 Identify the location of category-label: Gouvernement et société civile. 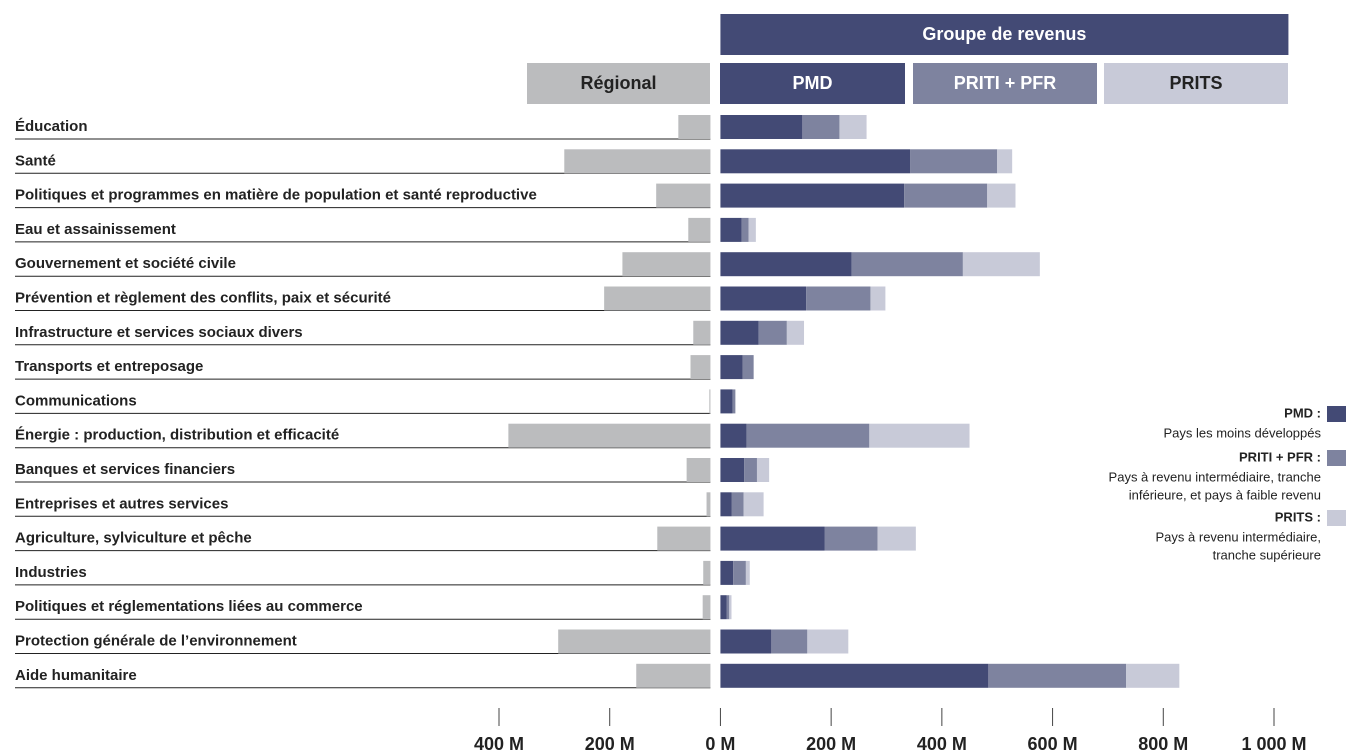
(125, 263).